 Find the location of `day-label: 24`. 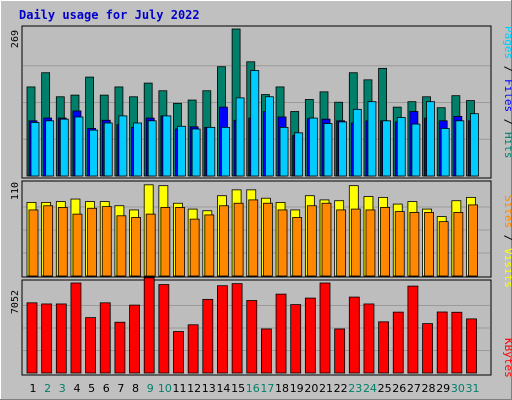

day-label: 24 is located at coordinates (370, 388).